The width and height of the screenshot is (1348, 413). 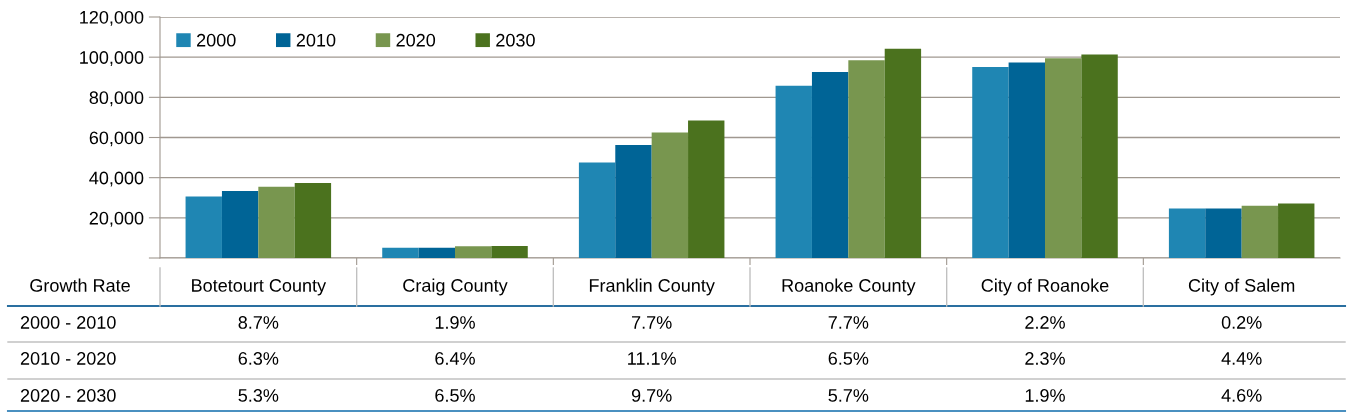 I want to click on text: 2010 - 2020, so click(x=68, y=358).